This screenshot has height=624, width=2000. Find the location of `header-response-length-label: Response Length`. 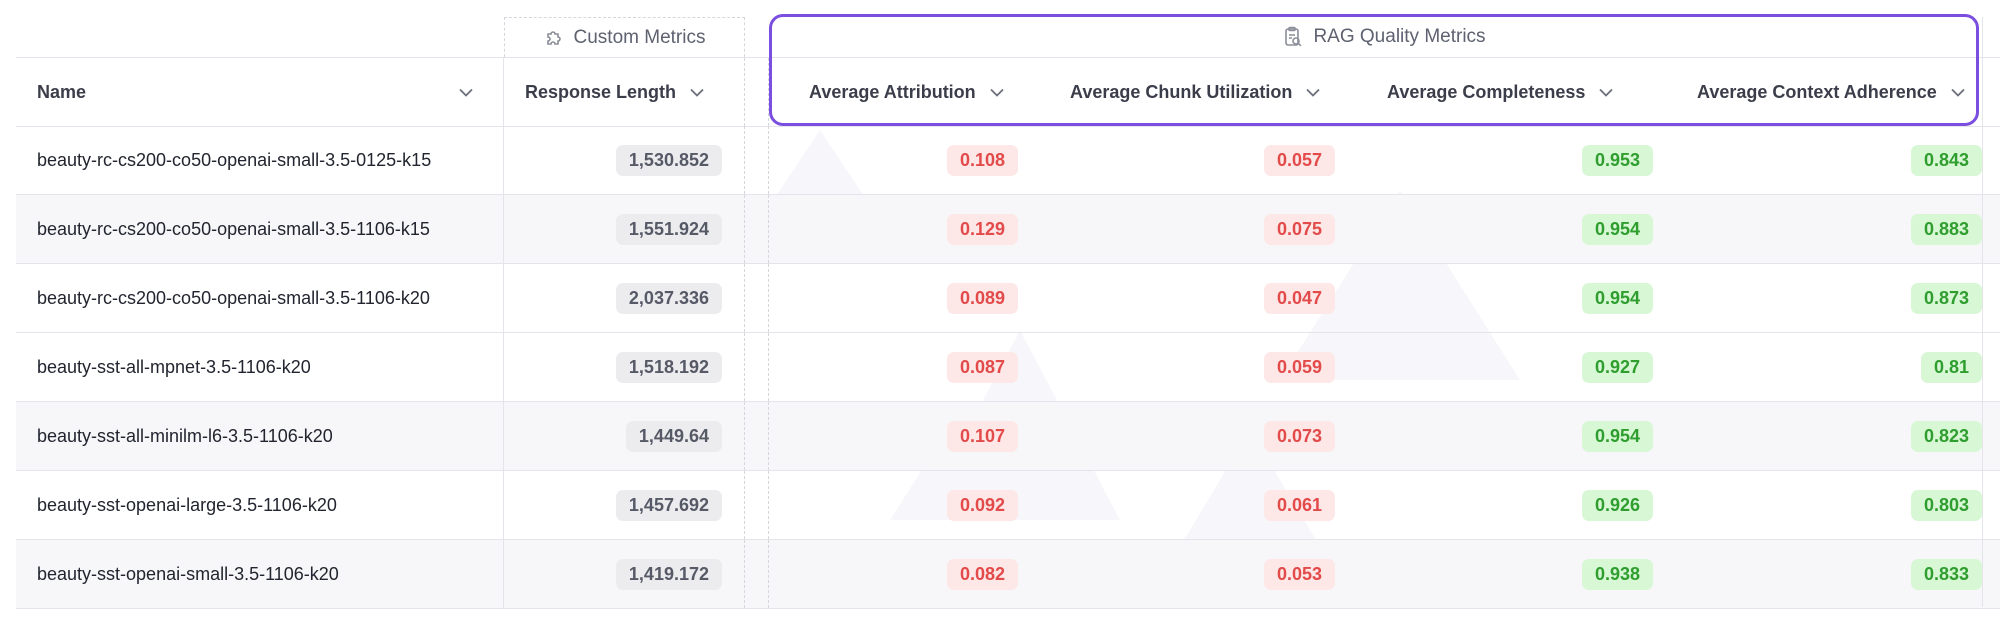

header-response-length-label: Response Length is located at coordinates (601, 91).